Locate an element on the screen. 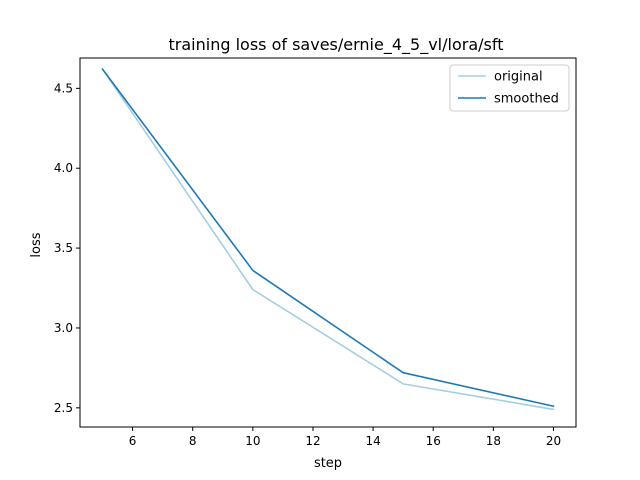 Image resolution: width=640 pixels, height=480 pixels. x-tick-label: 6 is located at coordinates (133, 441).